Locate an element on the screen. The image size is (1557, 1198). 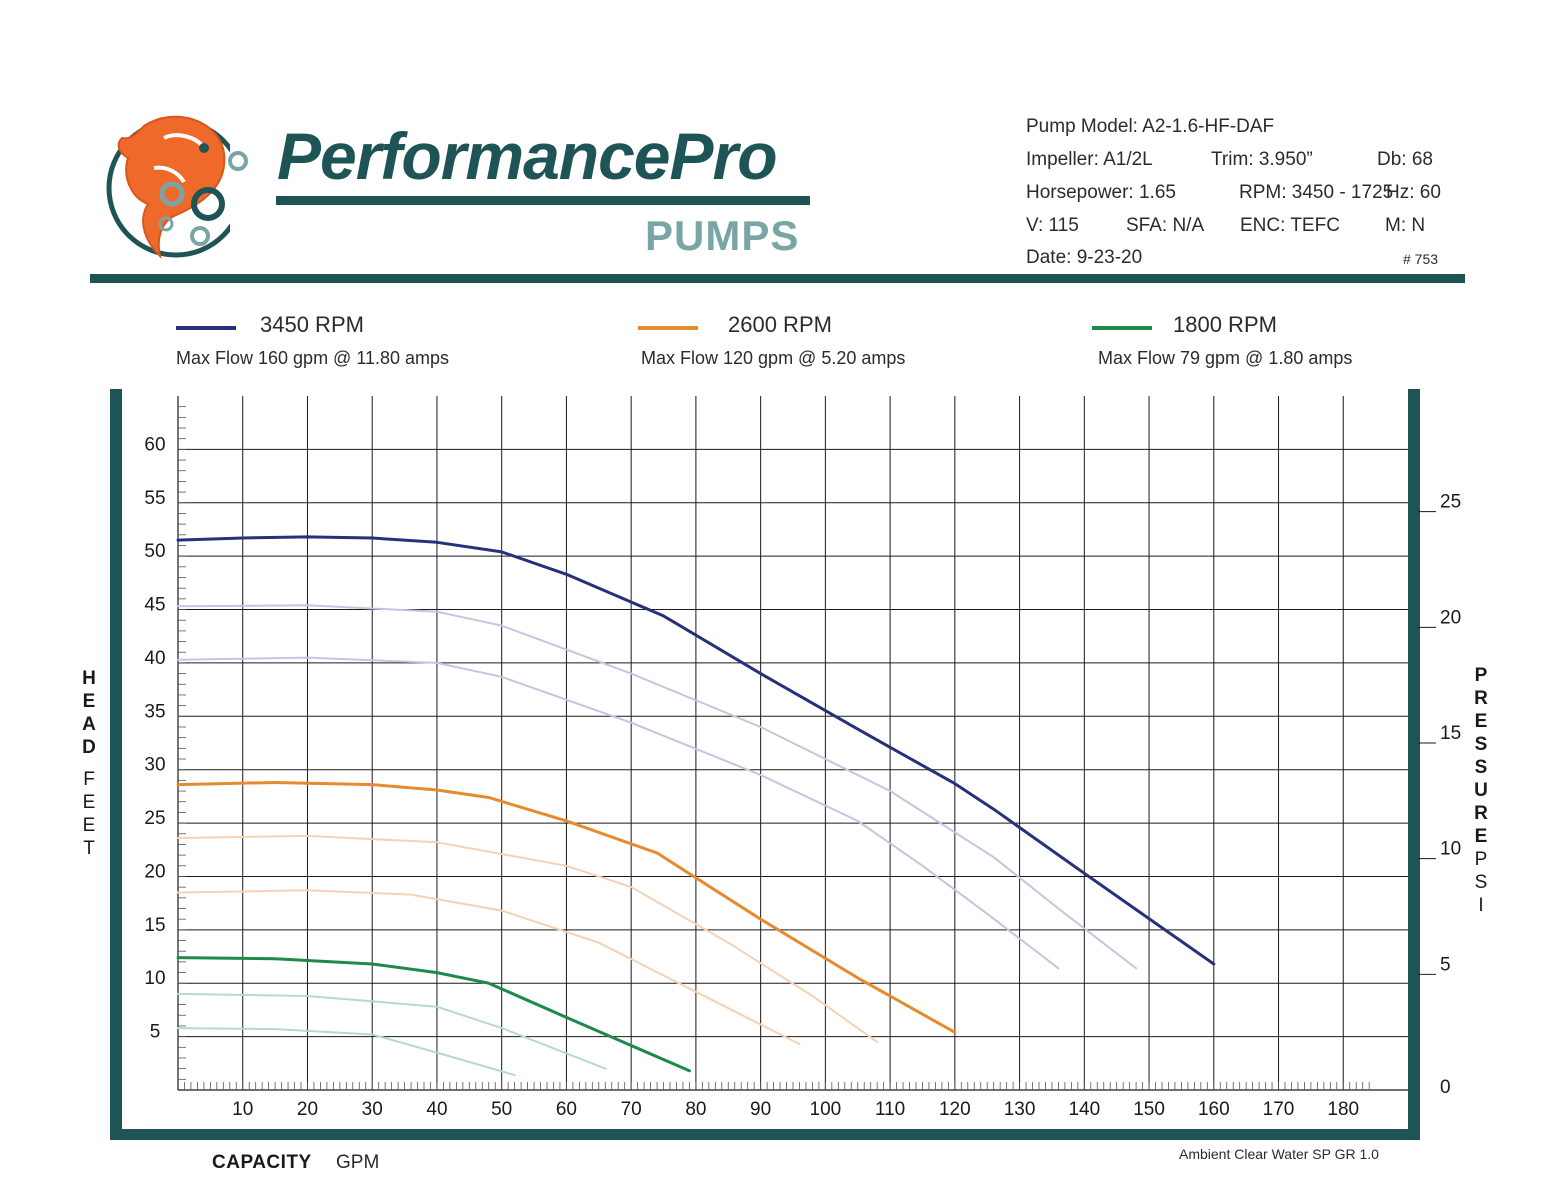
y-tick-label: 35 is located at coordinates (154, 711).